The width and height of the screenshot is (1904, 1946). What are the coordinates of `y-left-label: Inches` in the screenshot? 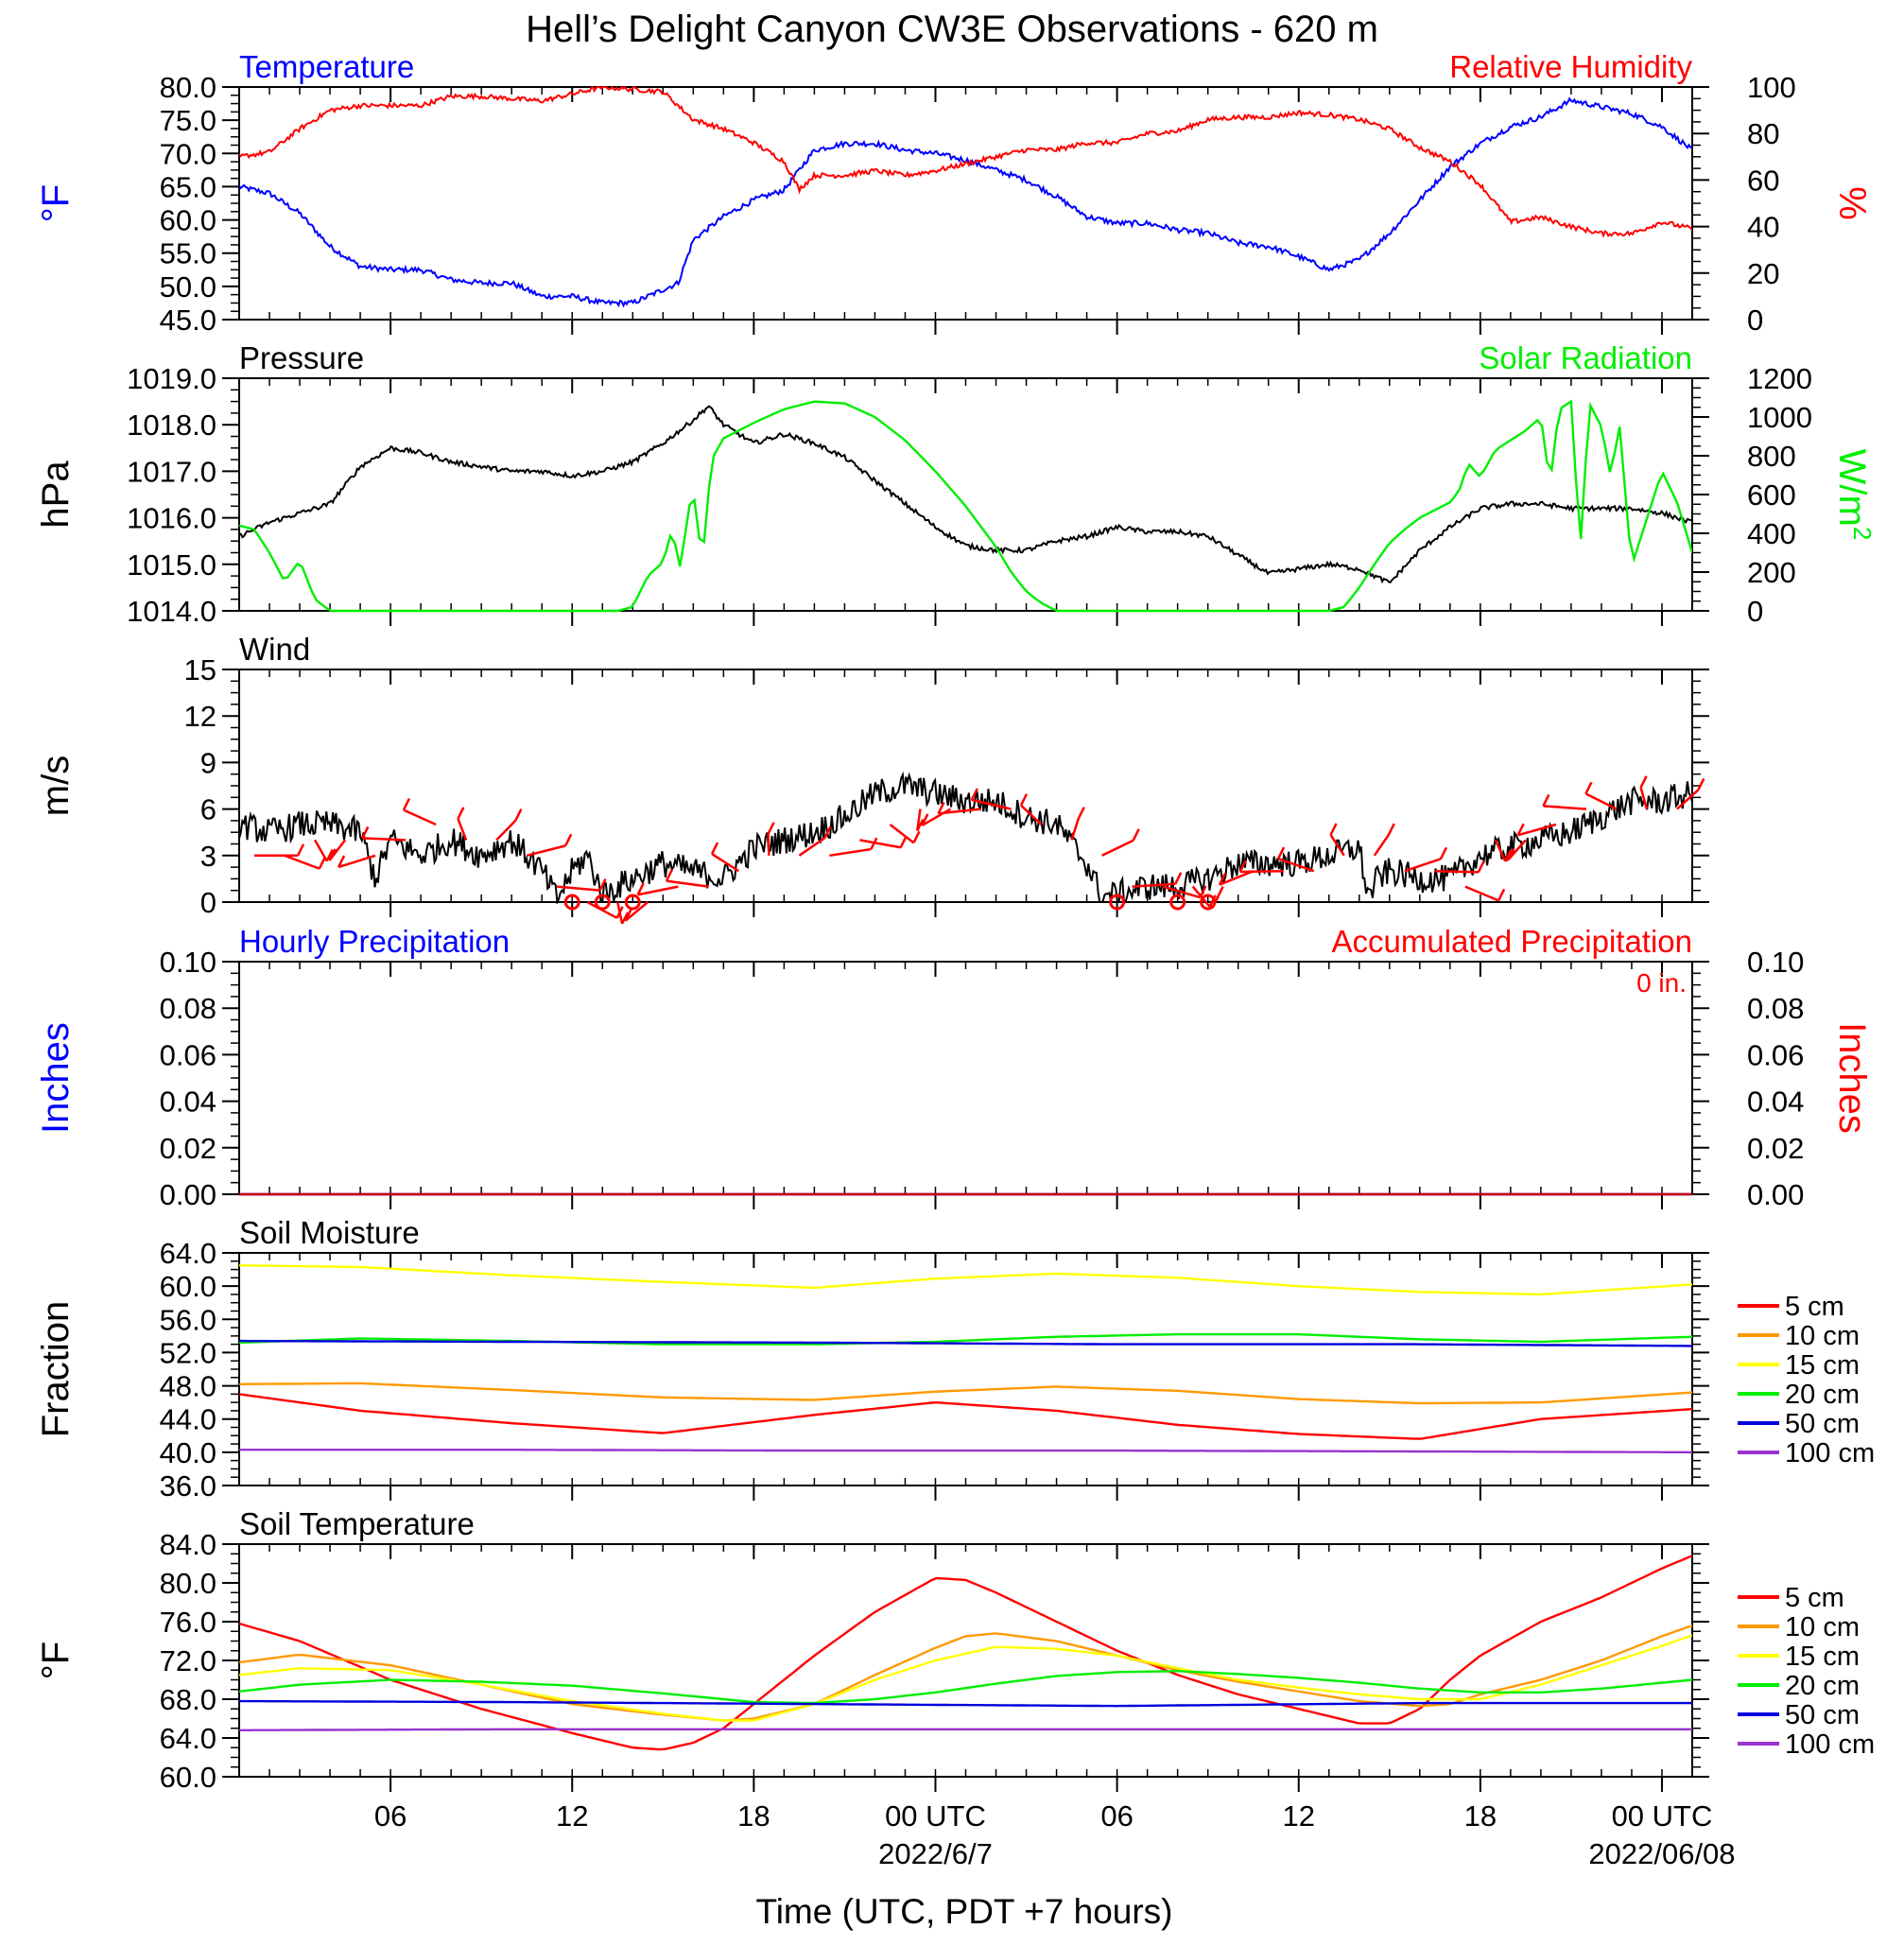 It's located at (56, 1078).